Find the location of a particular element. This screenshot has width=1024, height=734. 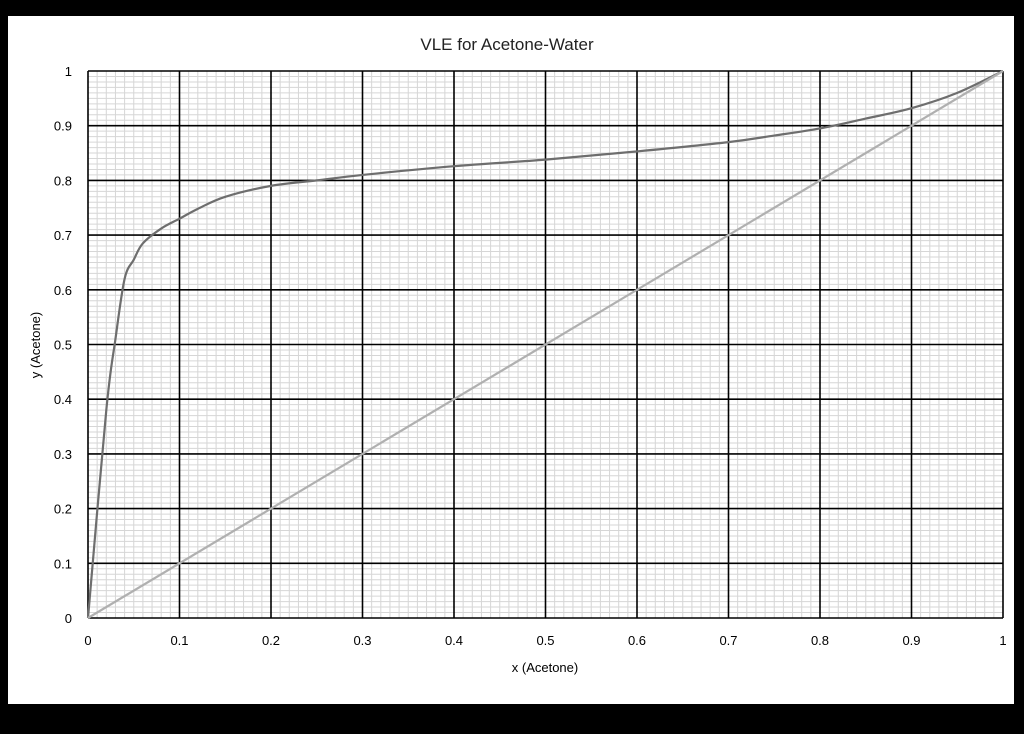

x-axis-title: x (Acetone) is located at coordinates (545, 667).